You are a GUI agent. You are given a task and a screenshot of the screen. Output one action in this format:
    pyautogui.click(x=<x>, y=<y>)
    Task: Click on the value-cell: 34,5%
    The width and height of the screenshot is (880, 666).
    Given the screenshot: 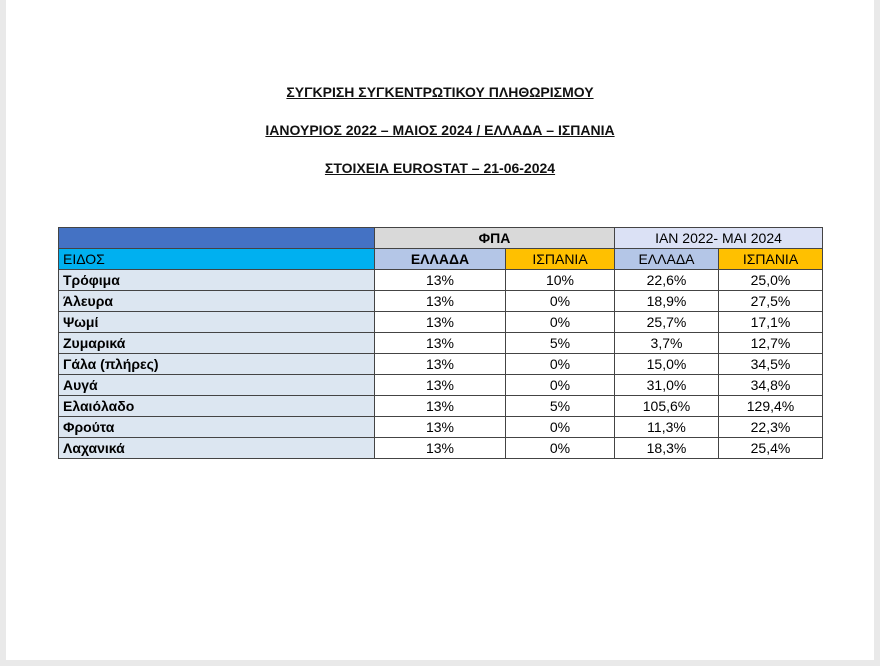 What is the action you would take?
    pyautogui.click(x=770, y=364)
    